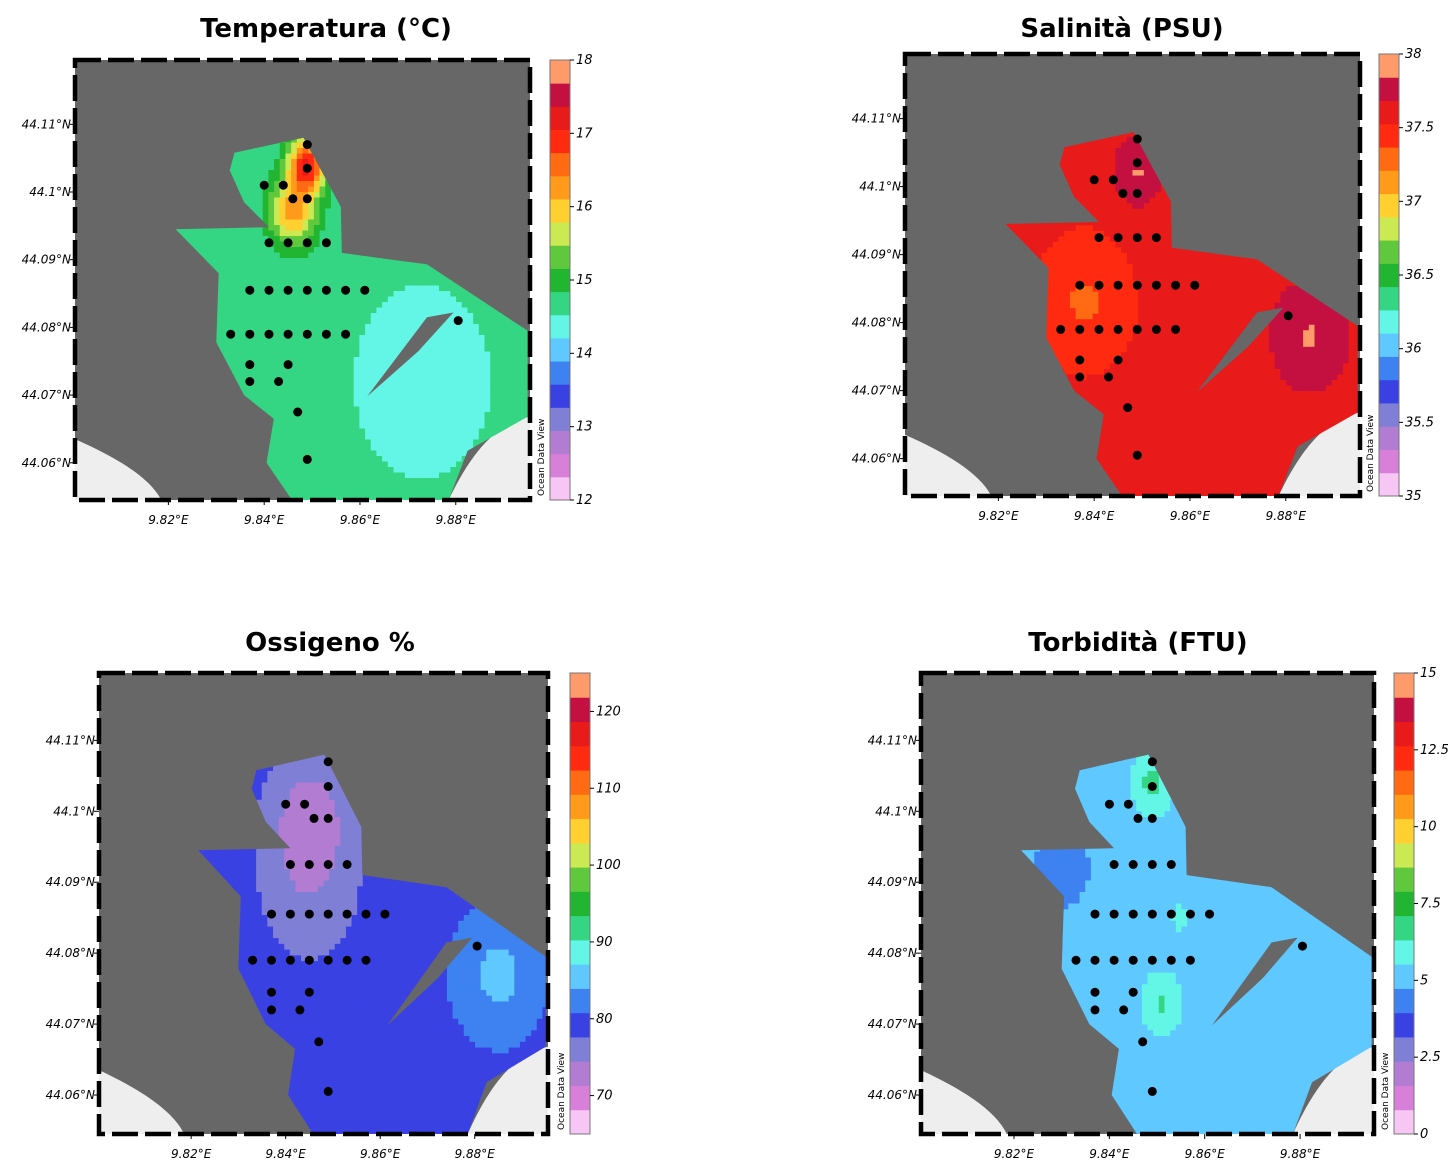  What do you see at coordinates (1424, 1134) in the screenshot?
I see `colorbar-tick-label: 0` at bounding box center [1424, 1134].